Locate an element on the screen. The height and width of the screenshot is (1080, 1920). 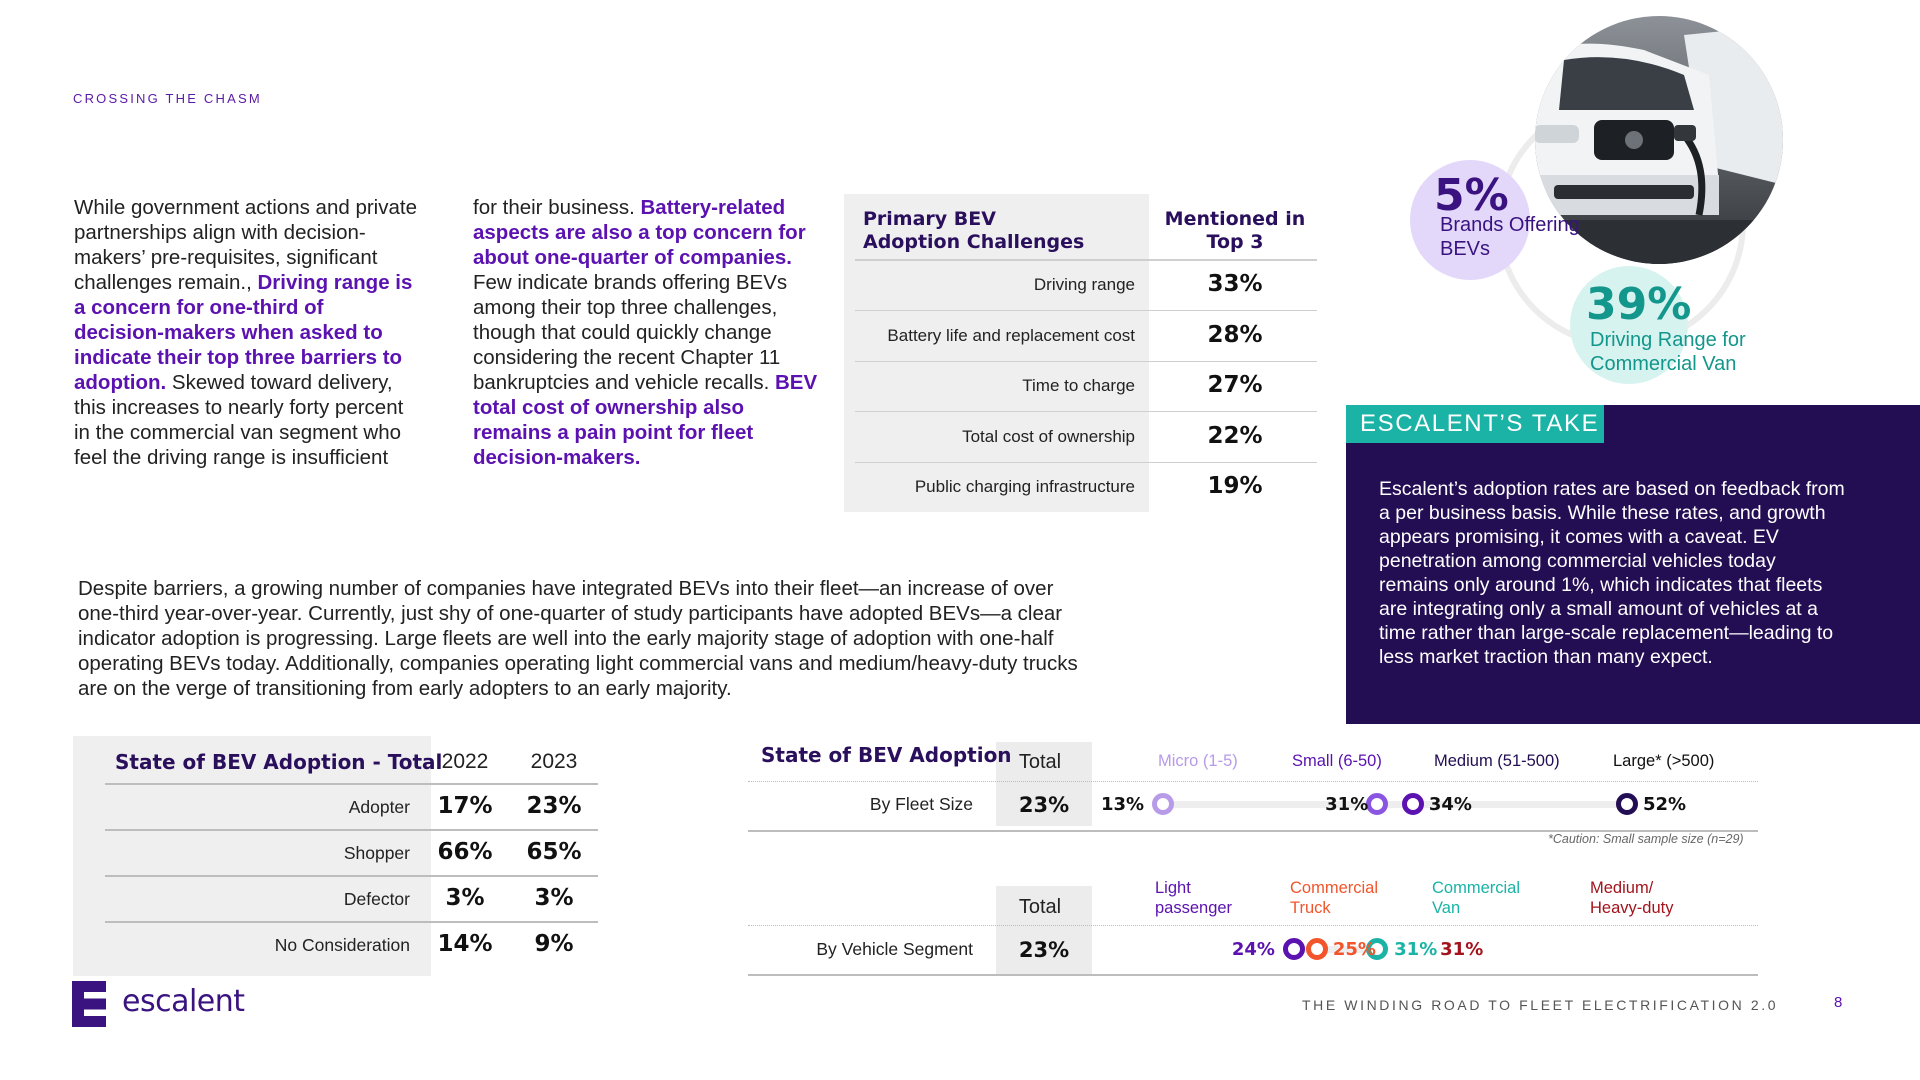
challenge-value: 27% is located at coordinates (1235, 385).